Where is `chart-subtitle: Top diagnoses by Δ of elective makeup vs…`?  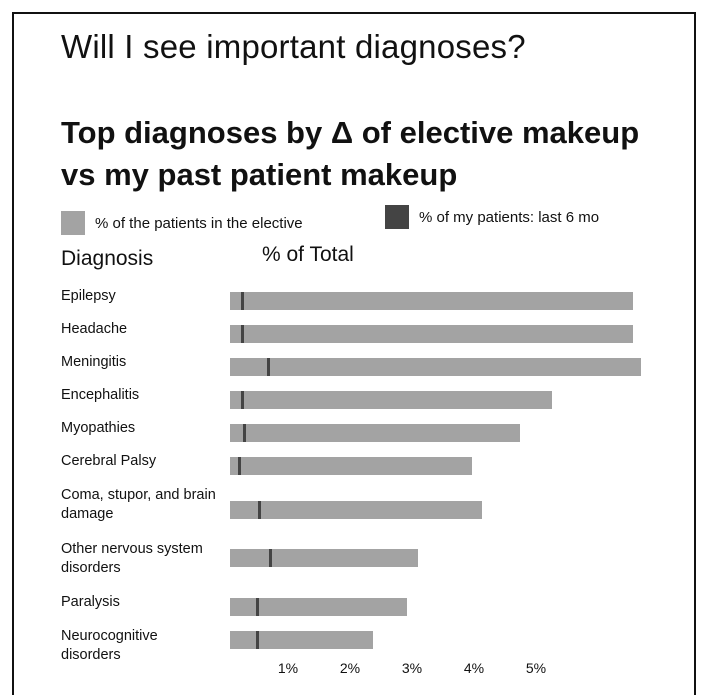
chart-subtitle: Top diagnoses by Δ of elective makeup vs… is located at coordinates (350, 153).